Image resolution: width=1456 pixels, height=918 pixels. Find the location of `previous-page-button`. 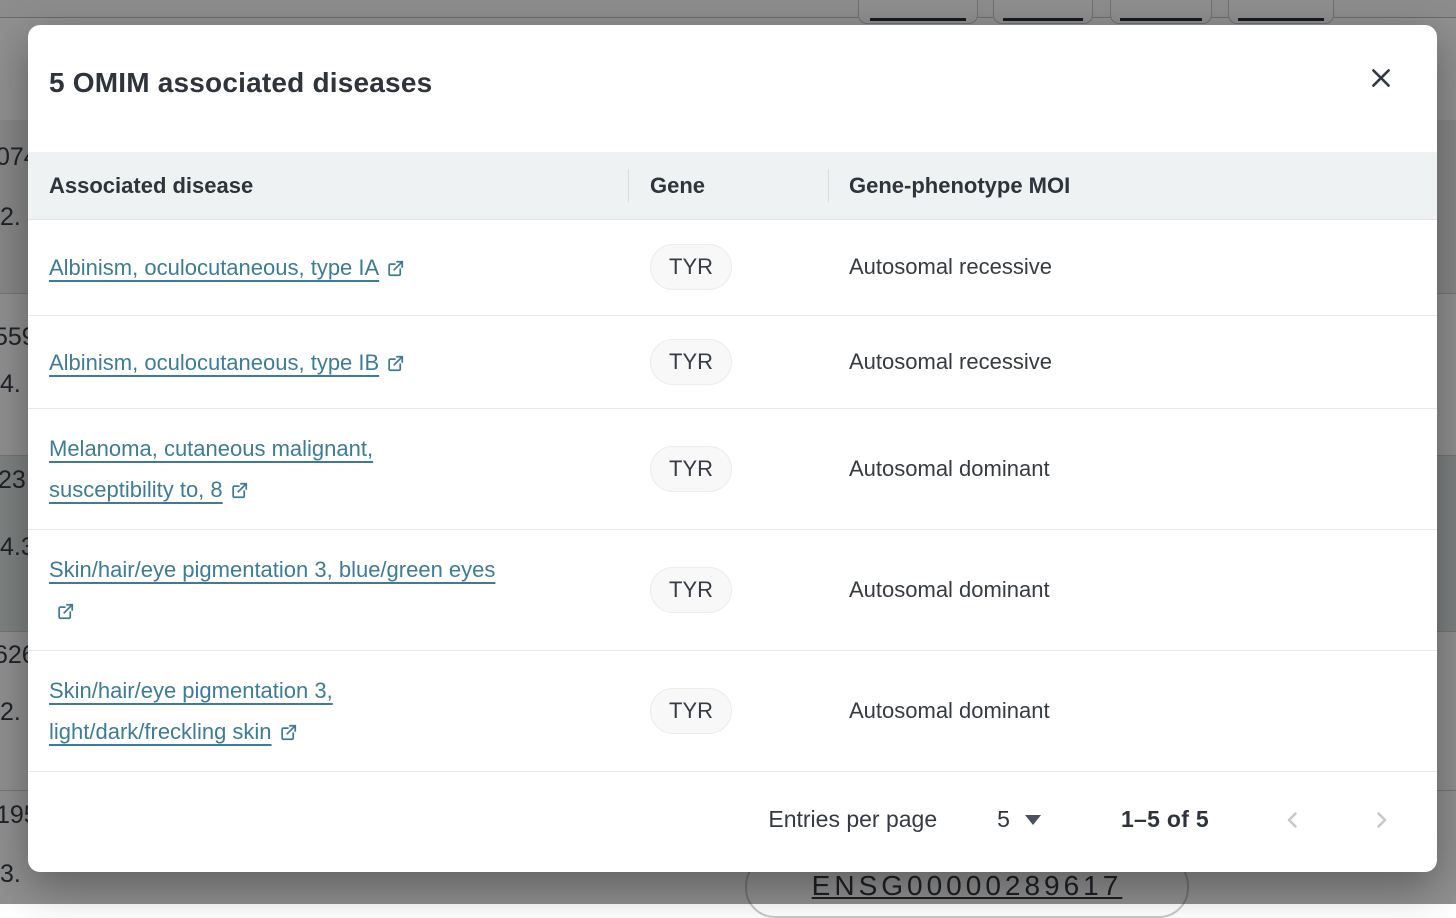

previous-page-button is located at coordinates (1293, 820).